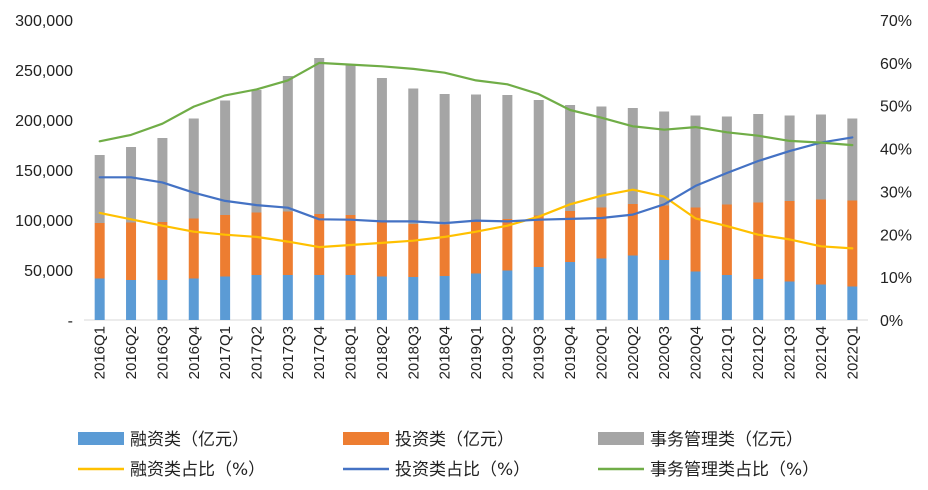 The width and height of the screenshot is (928, 490). I want to click on legend-label: 事务管理类（亿元）, so click(726, 440).